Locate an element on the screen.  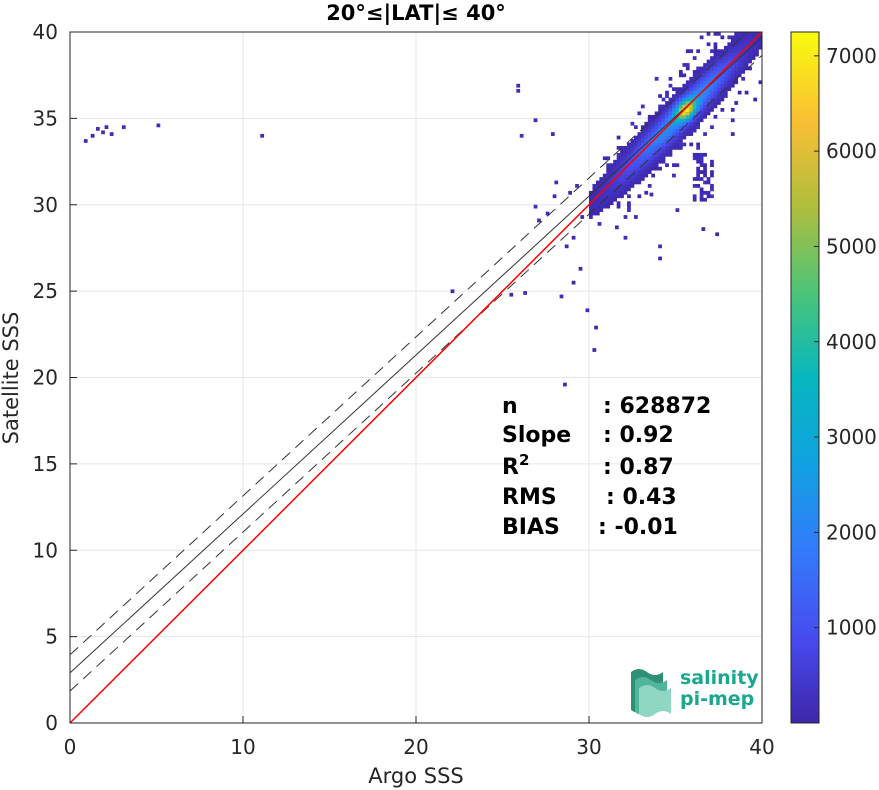
y-tick-label: 30 is located at coordinates (45, 205).